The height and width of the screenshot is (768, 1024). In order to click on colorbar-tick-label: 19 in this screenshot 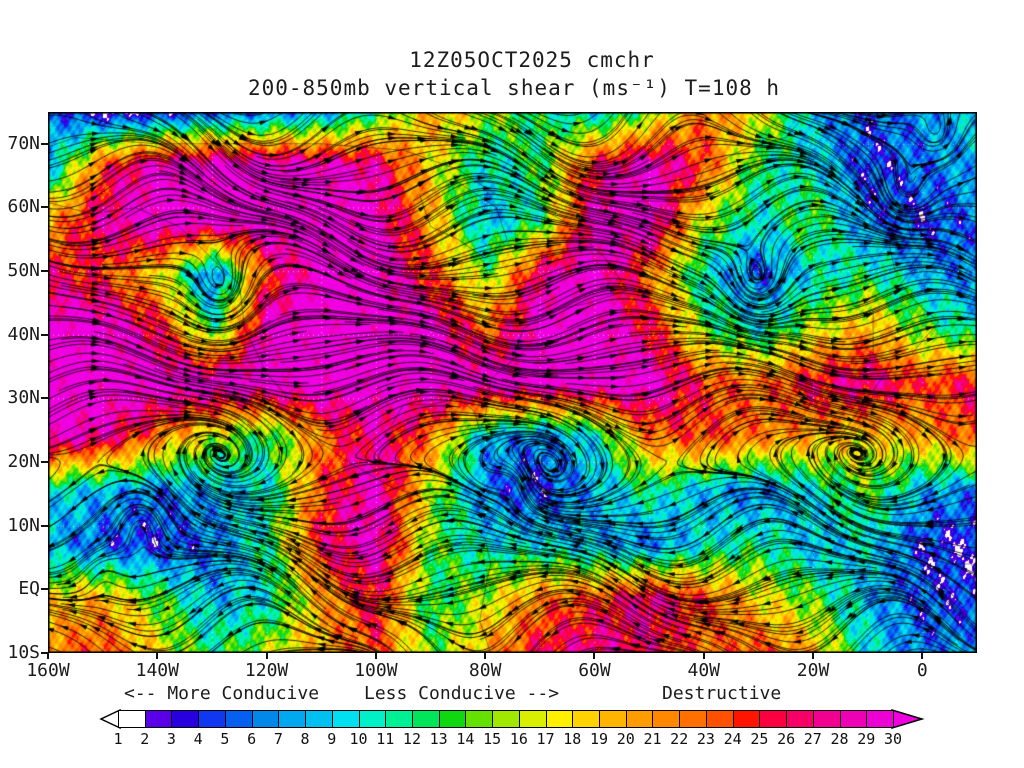, I will do `click(599, 739)`.